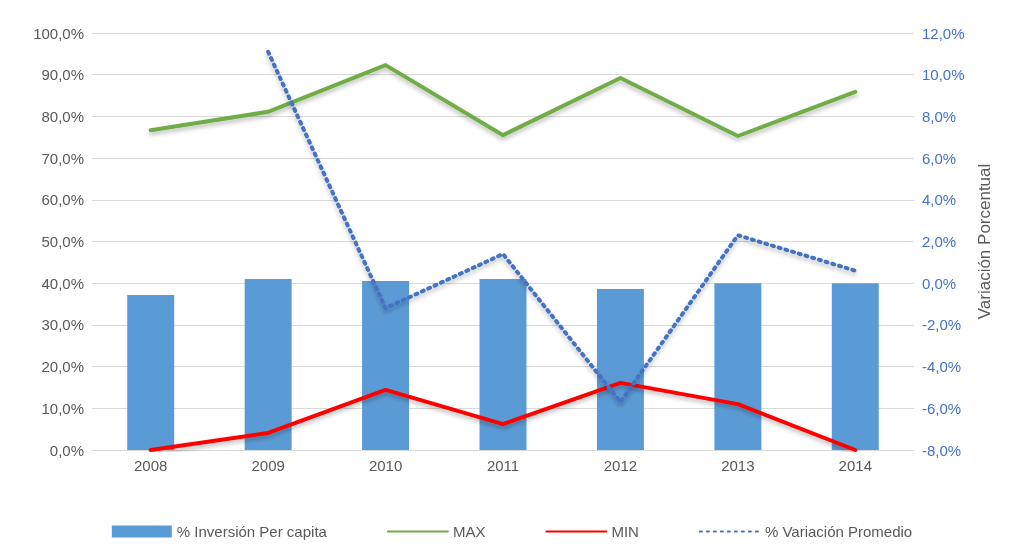  Describe the element at coordinates (738, 465) in the screenshot. I see `x-tick-label: 2013` at that location.